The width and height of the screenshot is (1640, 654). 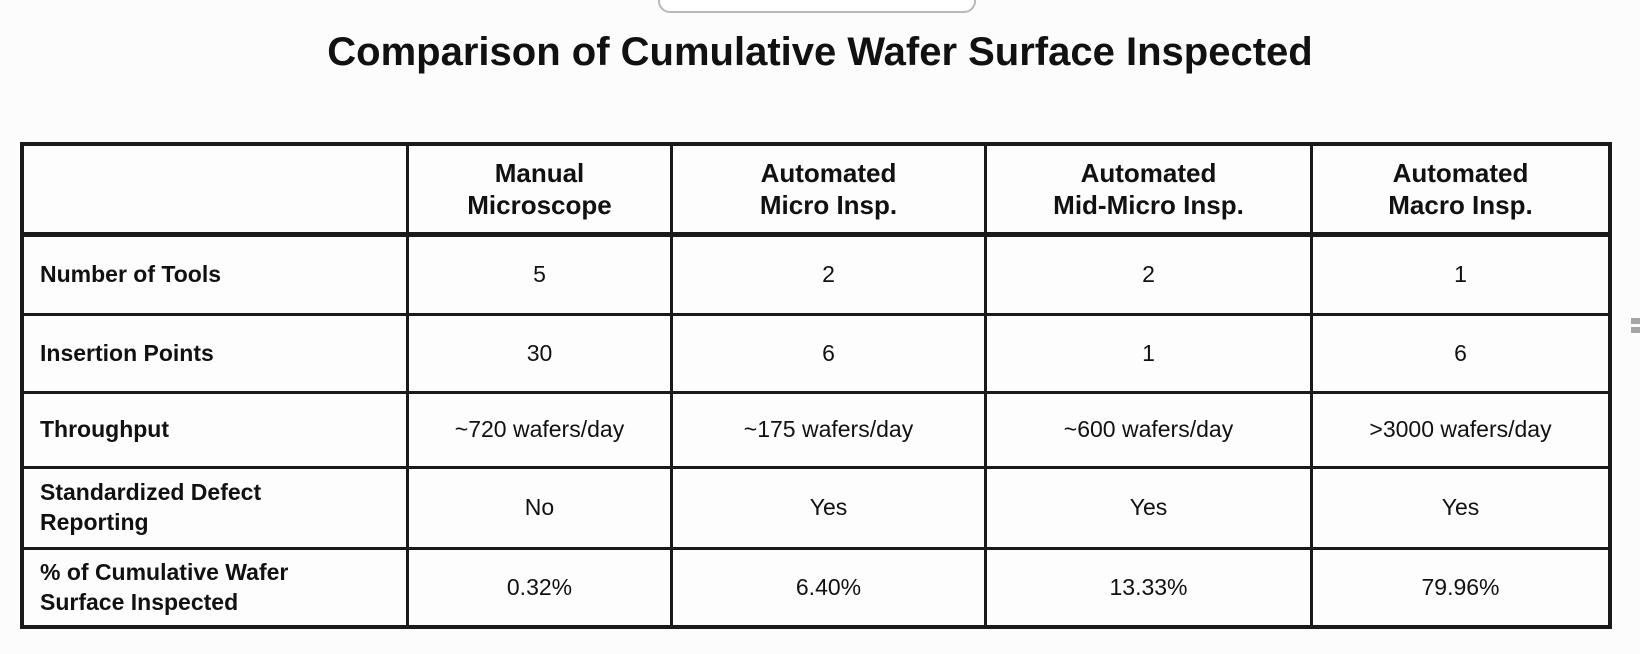 I want to click on header-cell-manual-microscope: Manual Microscope, so click(x=539, y=190).